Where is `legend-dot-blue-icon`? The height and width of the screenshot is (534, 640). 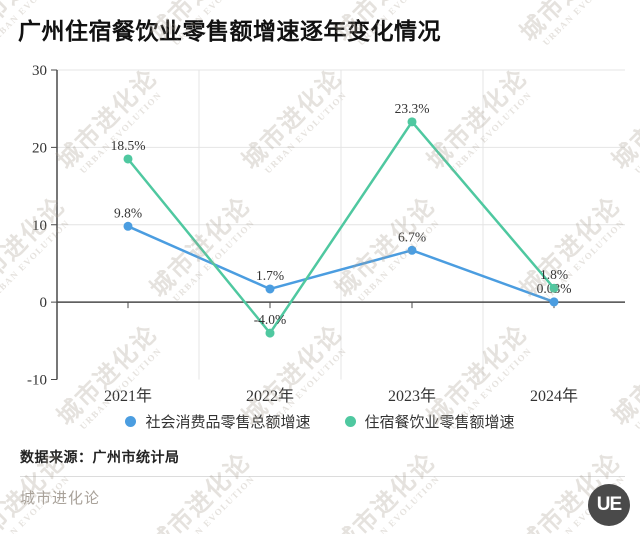
legend-dot-blue-icon is located at coordinates (131, 421).